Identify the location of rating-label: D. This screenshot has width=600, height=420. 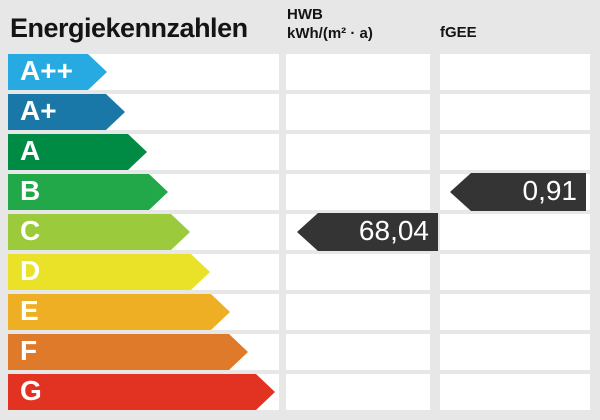
(30, 270).